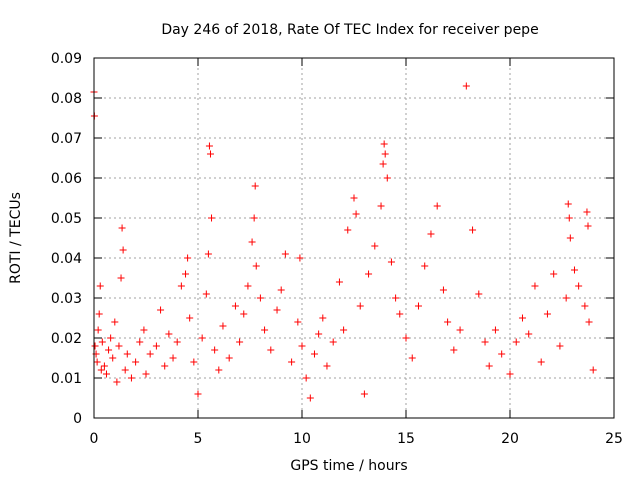 The image size is (640, 480). Describe the element at coordinates (66, 179) in the screenshot. I see `y-tick-label: 0.06` at that location.